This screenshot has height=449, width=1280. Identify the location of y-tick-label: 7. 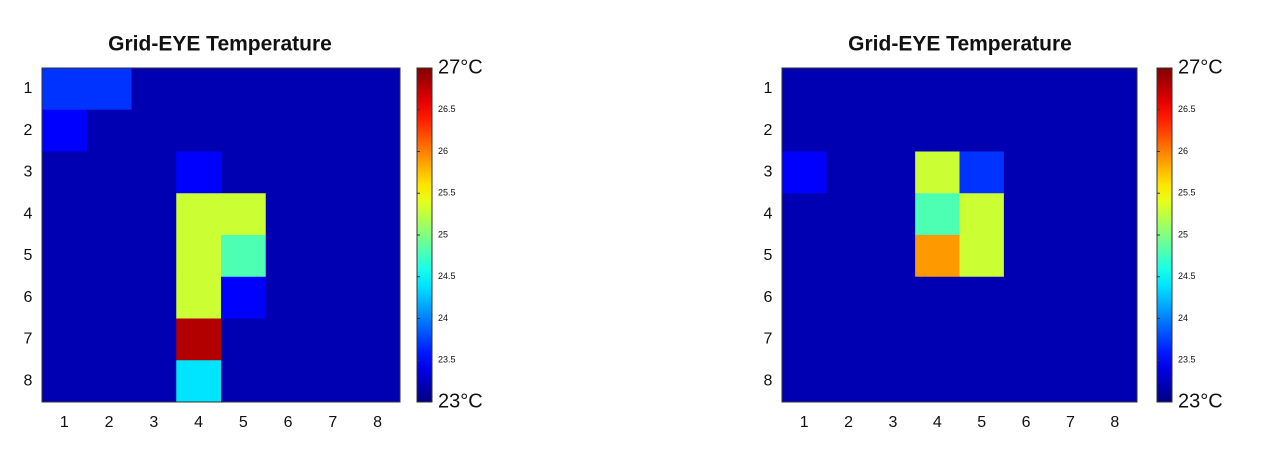
(768, 339).